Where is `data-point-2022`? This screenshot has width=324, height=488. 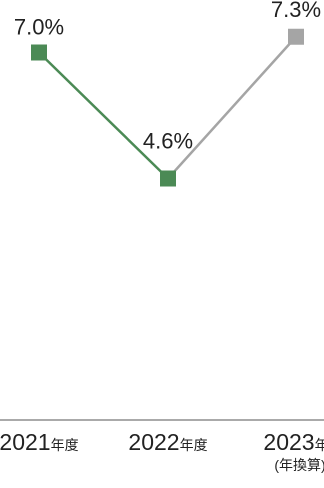
data-point-2022 is located at coordinates (168, 178).